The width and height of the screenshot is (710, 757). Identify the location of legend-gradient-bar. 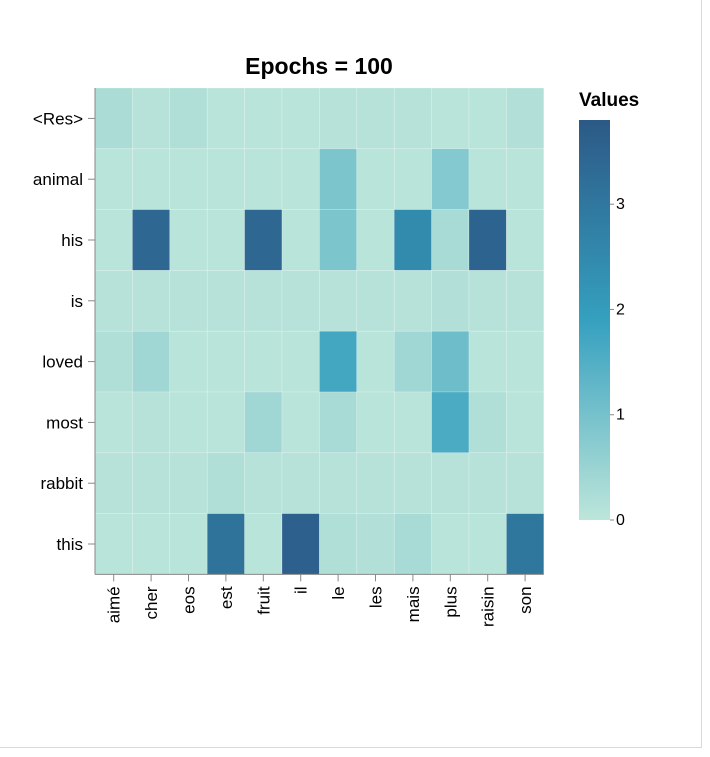
(594, 320).